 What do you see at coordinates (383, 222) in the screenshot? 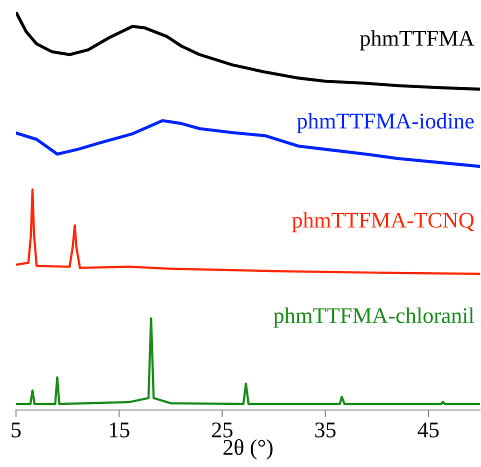
I see `series-label: phmTTFMA-TCNQ` at bounding box center [383, 222].